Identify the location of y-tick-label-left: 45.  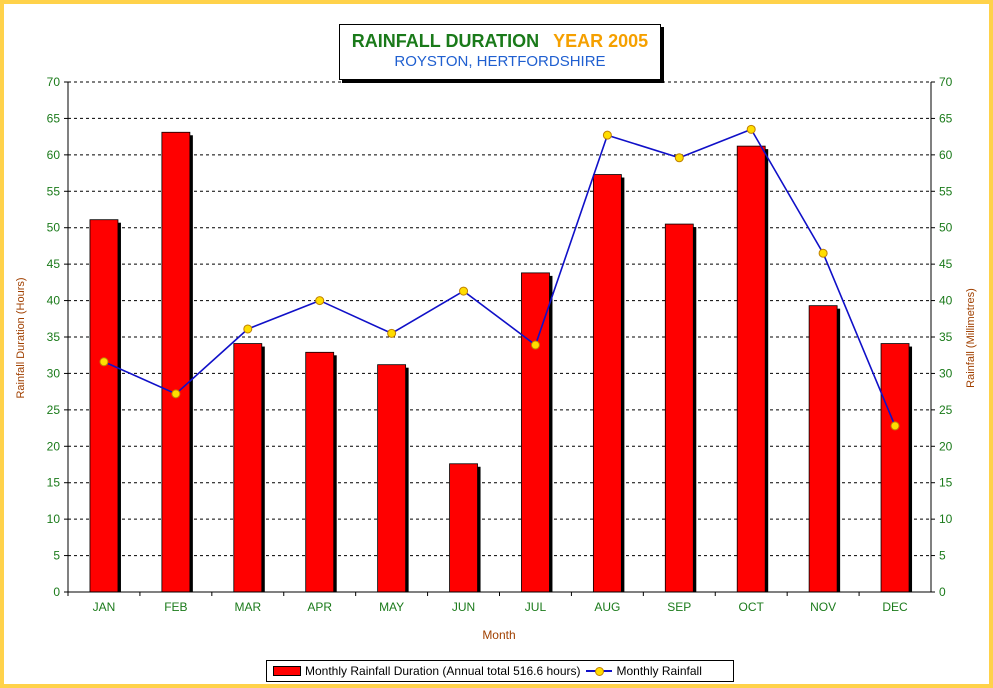
(54, 264).